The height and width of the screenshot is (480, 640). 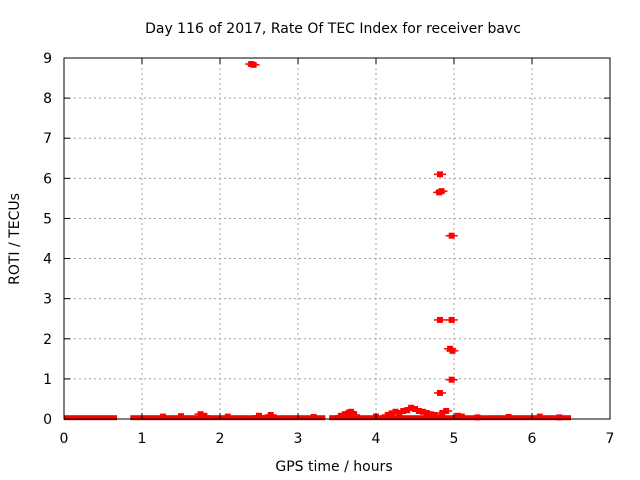 I want to click on y-tick-label: 4, so click(x=47, y=260).